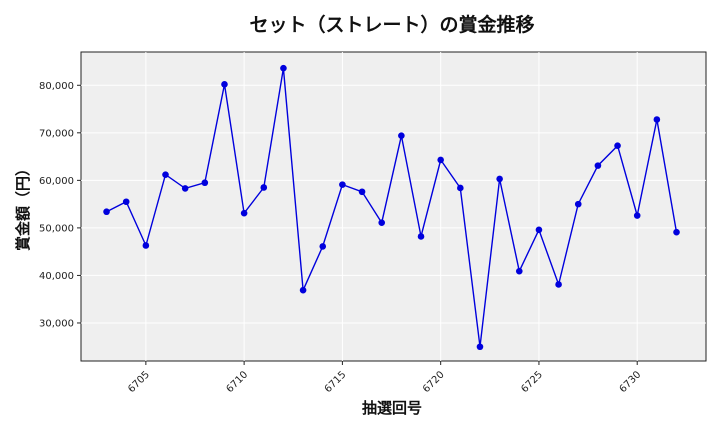 This screenshot has width=720, height=432. What do you see at coordinates (532, 382) in the screenshot?
I see `x-tick-label: 6725` at bounding box center [532, 382].